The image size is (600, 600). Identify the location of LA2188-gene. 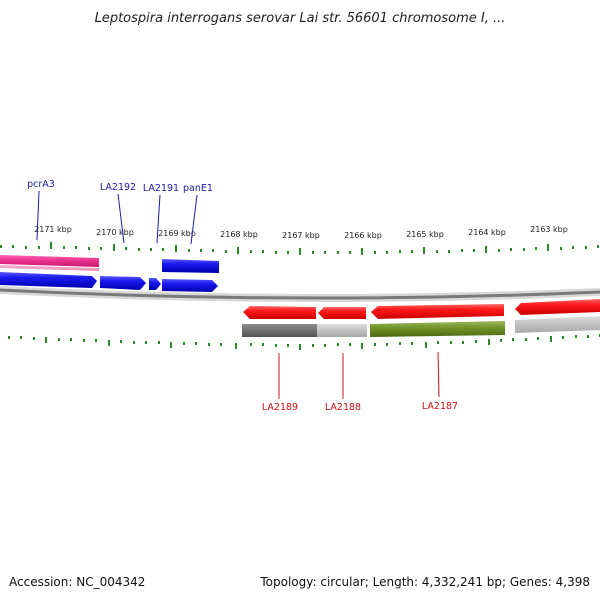
(342, 313).